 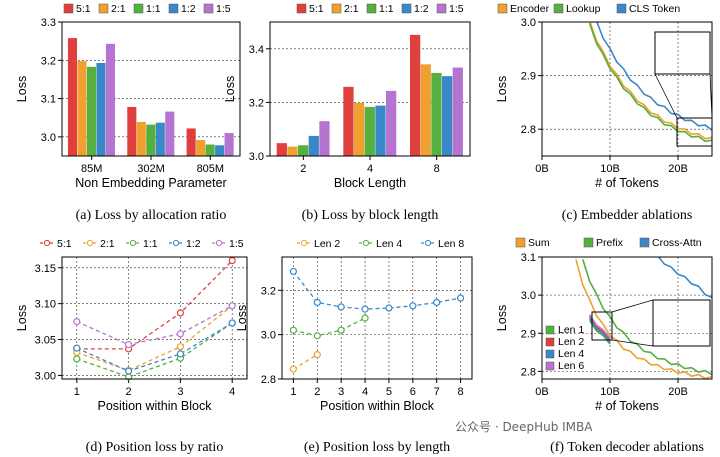 I want to click on y-tick-label-e: 3.0, so click(x=268, y=336).